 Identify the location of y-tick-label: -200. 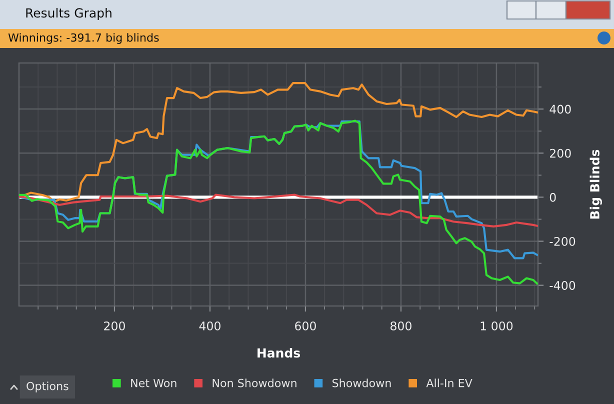
(563, 241).